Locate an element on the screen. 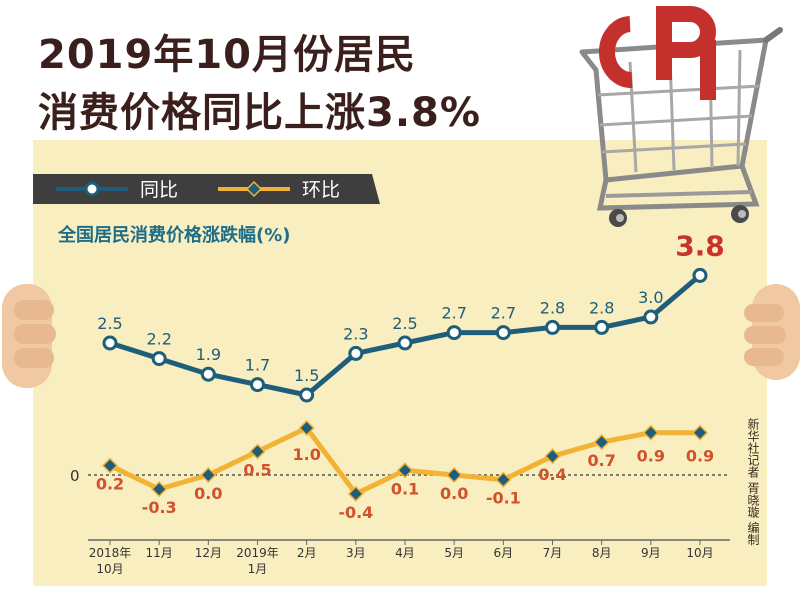 This screenshot has width=800, height=596. x-tick-label: 4月 is located at coordinates (405, 553).